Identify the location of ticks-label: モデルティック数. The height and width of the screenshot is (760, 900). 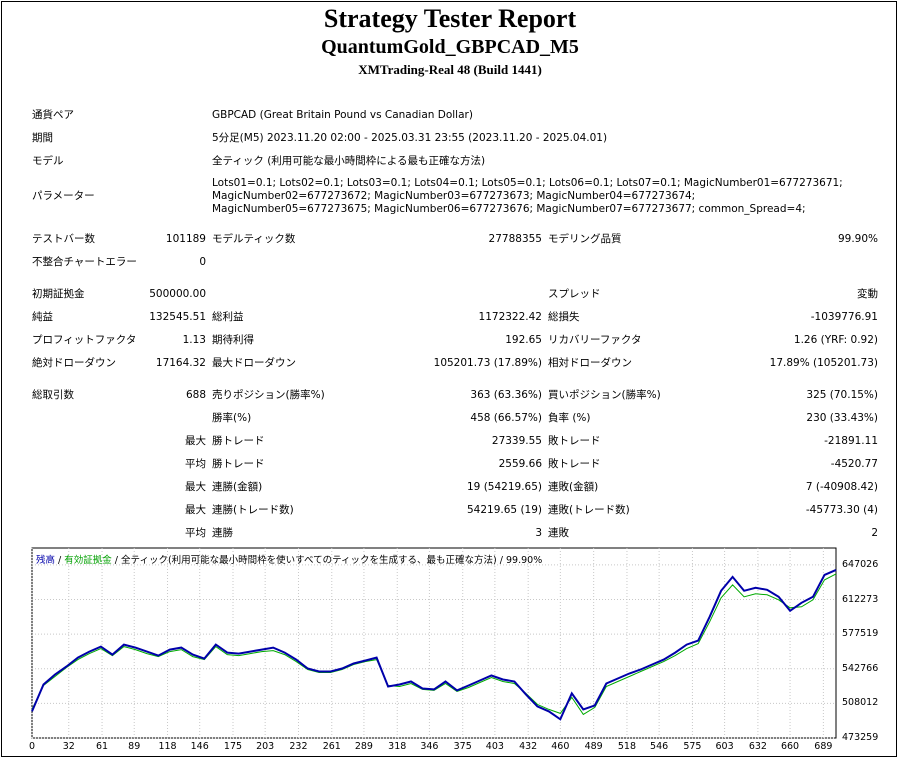
(254, 239).